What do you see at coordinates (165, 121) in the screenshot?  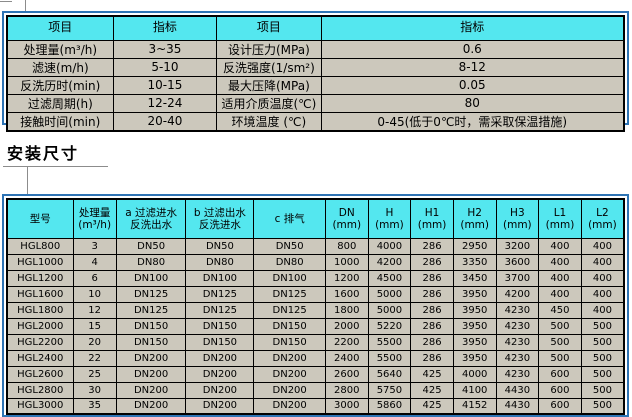 I see `table-cell: 20-40` at bounding box center [165, 121].